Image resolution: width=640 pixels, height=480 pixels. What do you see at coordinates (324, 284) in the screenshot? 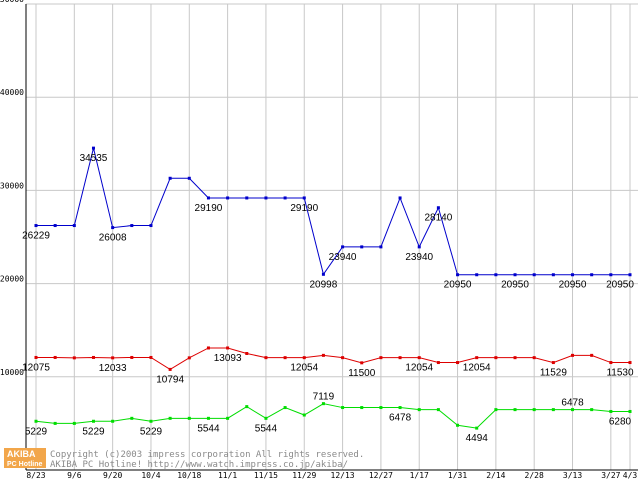
I see `data-label: 20998` at bounding box center [324, 284].